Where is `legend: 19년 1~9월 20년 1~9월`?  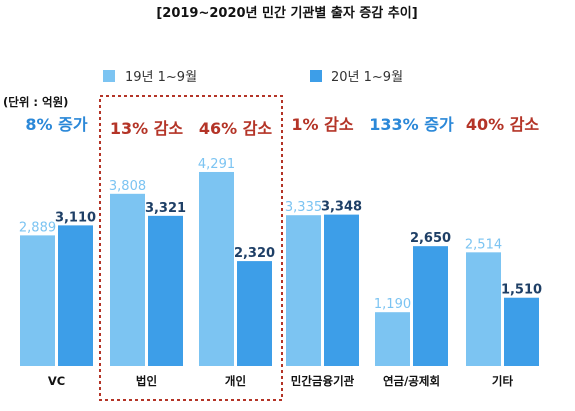
legend: 19년 1~9월 20년 1~9월 is located at coordinates (253, 77).